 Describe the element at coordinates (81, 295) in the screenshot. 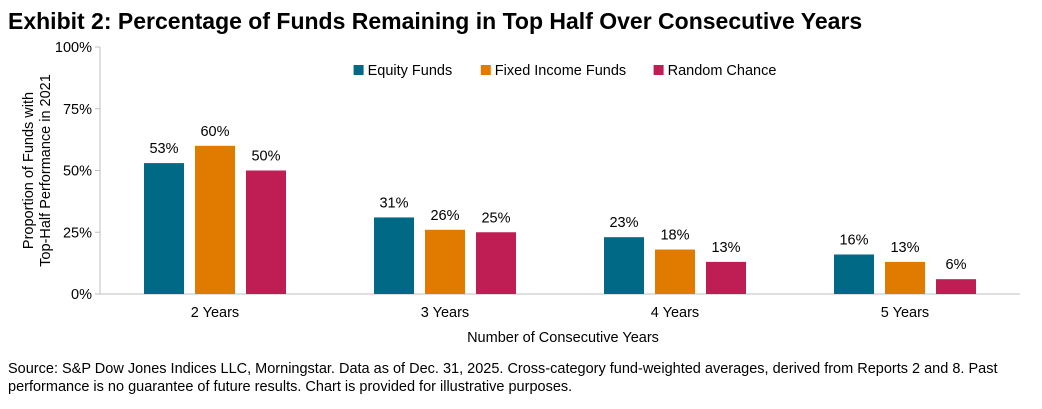

I see `y-tick-label: 0%` at that location.